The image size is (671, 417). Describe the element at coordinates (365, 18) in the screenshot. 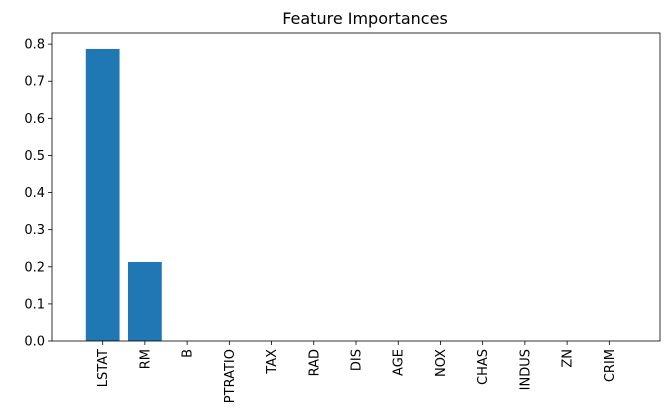

I see `chart-title: Feature Importances` at that location.